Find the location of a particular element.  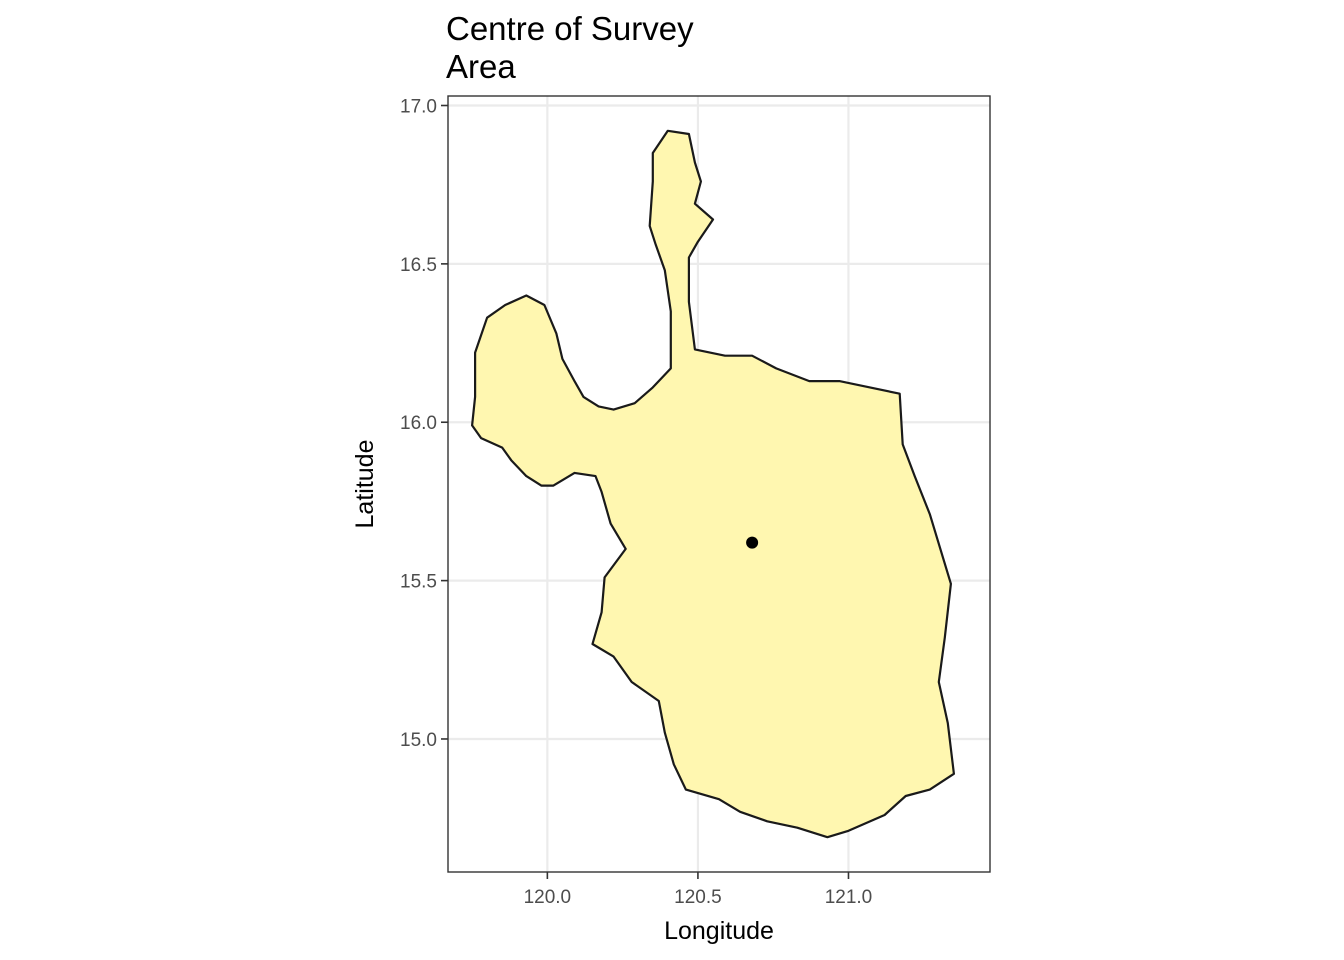

x-tick-label-2: 121.0 is located at coordinates (849, 897).